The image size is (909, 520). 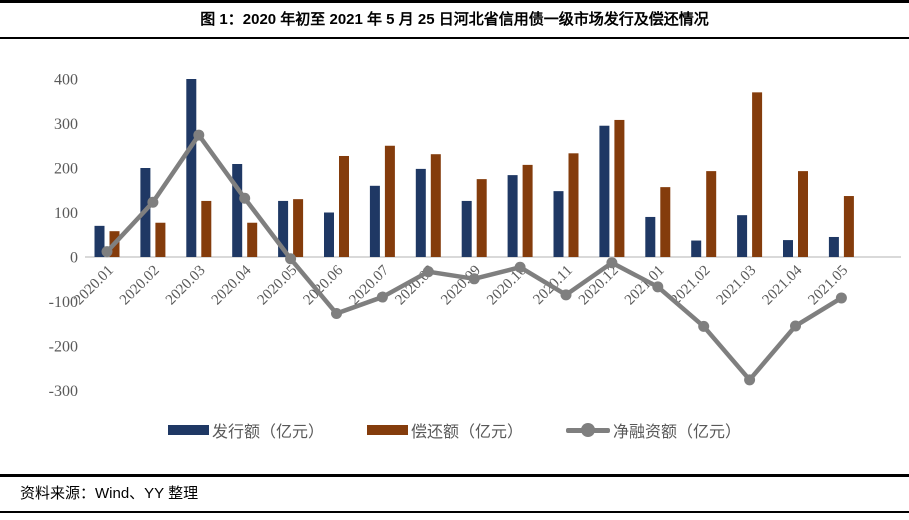 I want to click on source-note: 资料来源：Wind、YY 整理, so click(x=109, y=493).